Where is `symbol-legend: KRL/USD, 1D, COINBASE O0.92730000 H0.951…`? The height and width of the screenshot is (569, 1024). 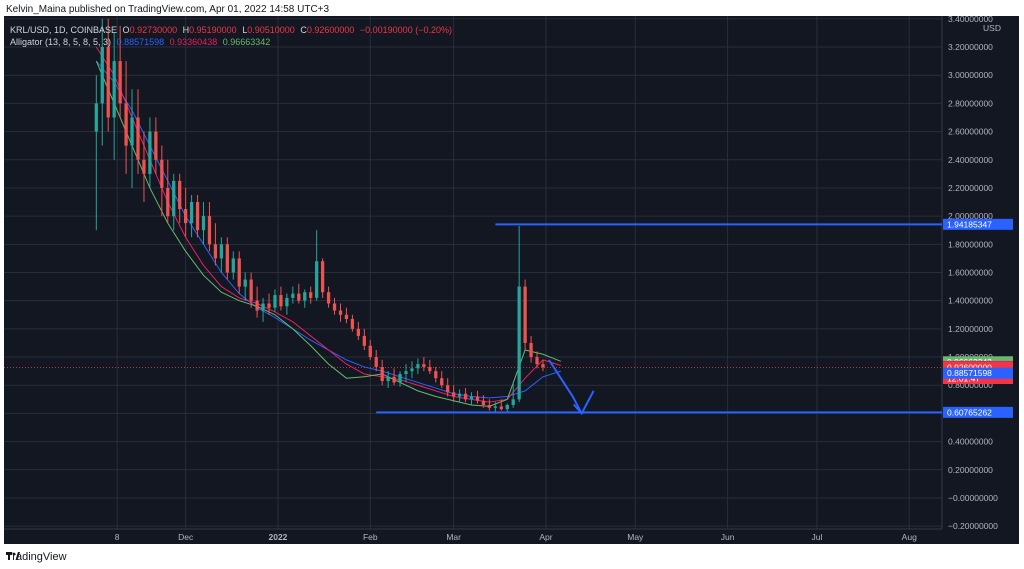 symbol-legend: KRL/USD, 1D, COINBASE O0.92730000 H0.951… is located at coordinates (232, 30).